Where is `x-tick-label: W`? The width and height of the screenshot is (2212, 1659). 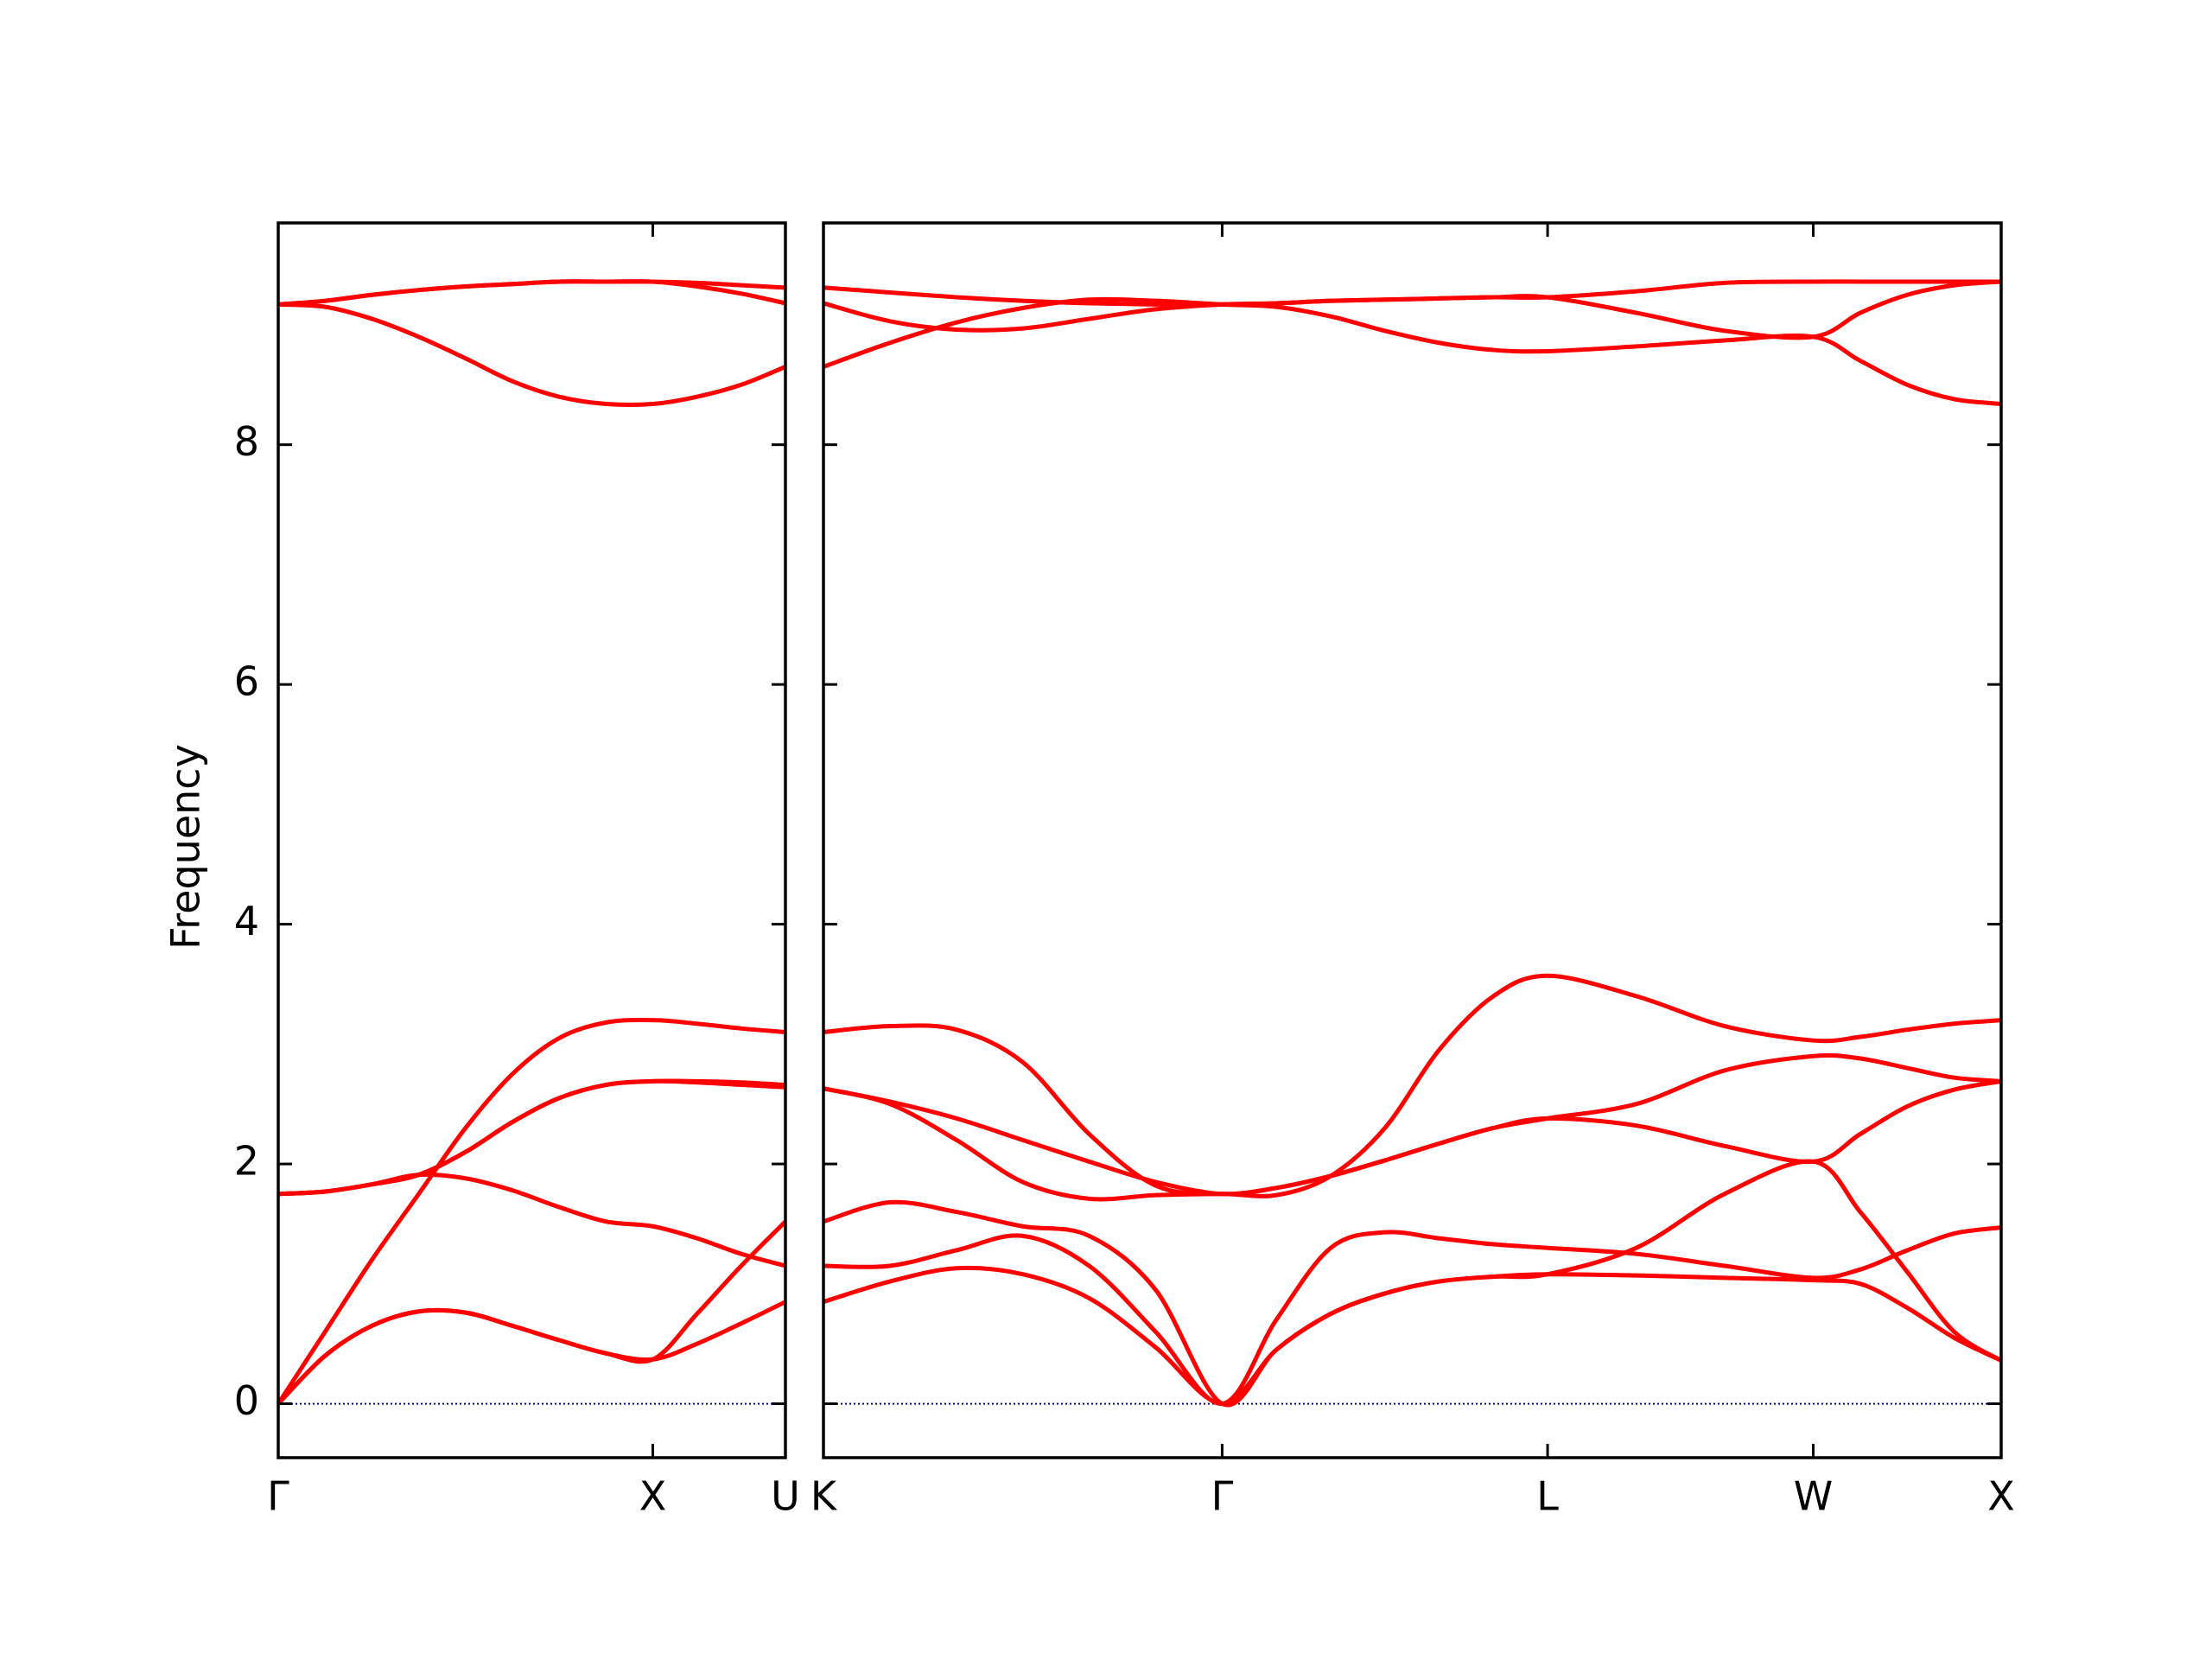
x-tick-label: W is located at coordinates (1813, 1496).